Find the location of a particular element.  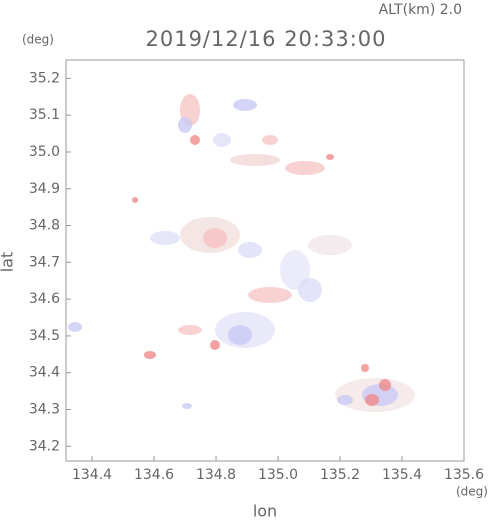

altitude-label: ALT(km) 2.0 is located at coordinates (420, 10).